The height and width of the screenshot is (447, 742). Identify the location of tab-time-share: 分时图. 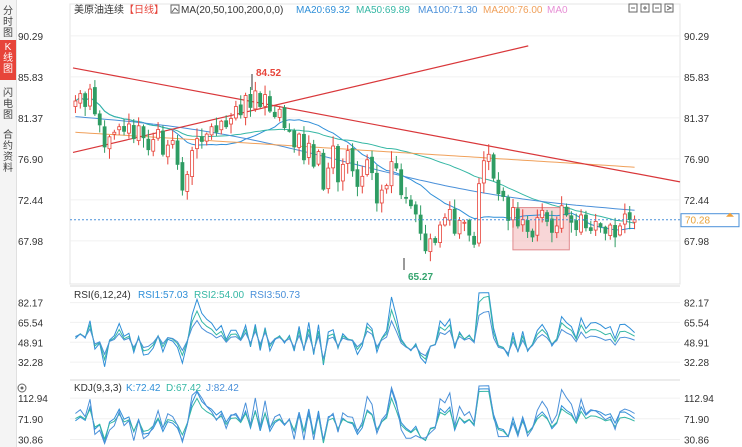
(8, 22).